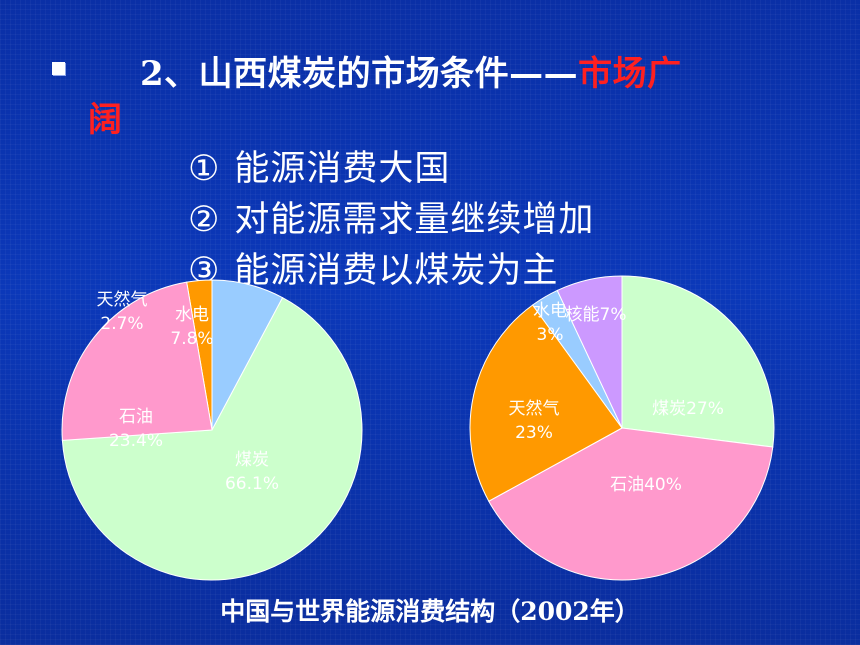 This screenshot has height=645, width=860. What do you see at coordinates (122, 312) in the screenshot?
I see `pie-label-天然气: 天然气 2.7%` at bounding box center [122, 312].